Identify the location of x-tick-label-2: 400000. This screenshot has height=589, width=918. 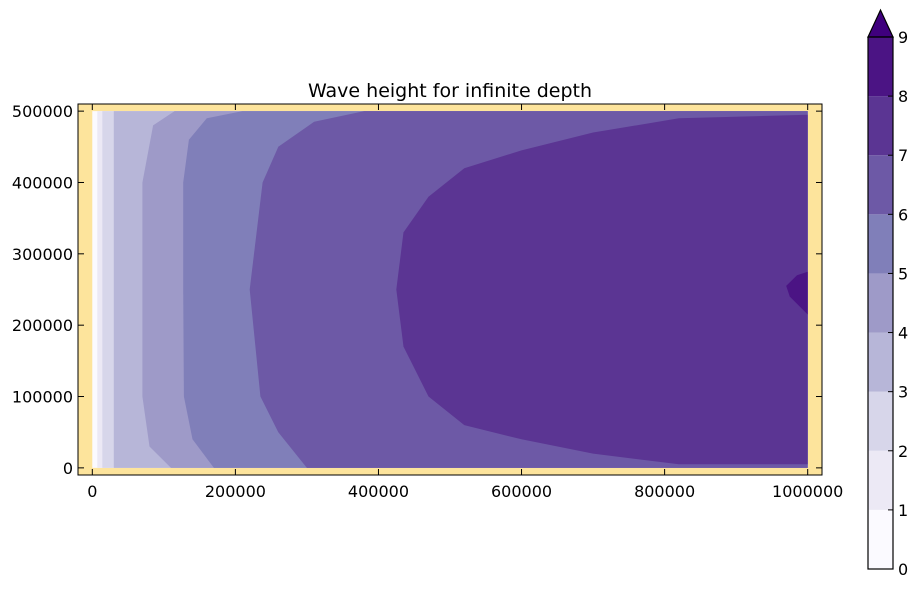
(378, 491).